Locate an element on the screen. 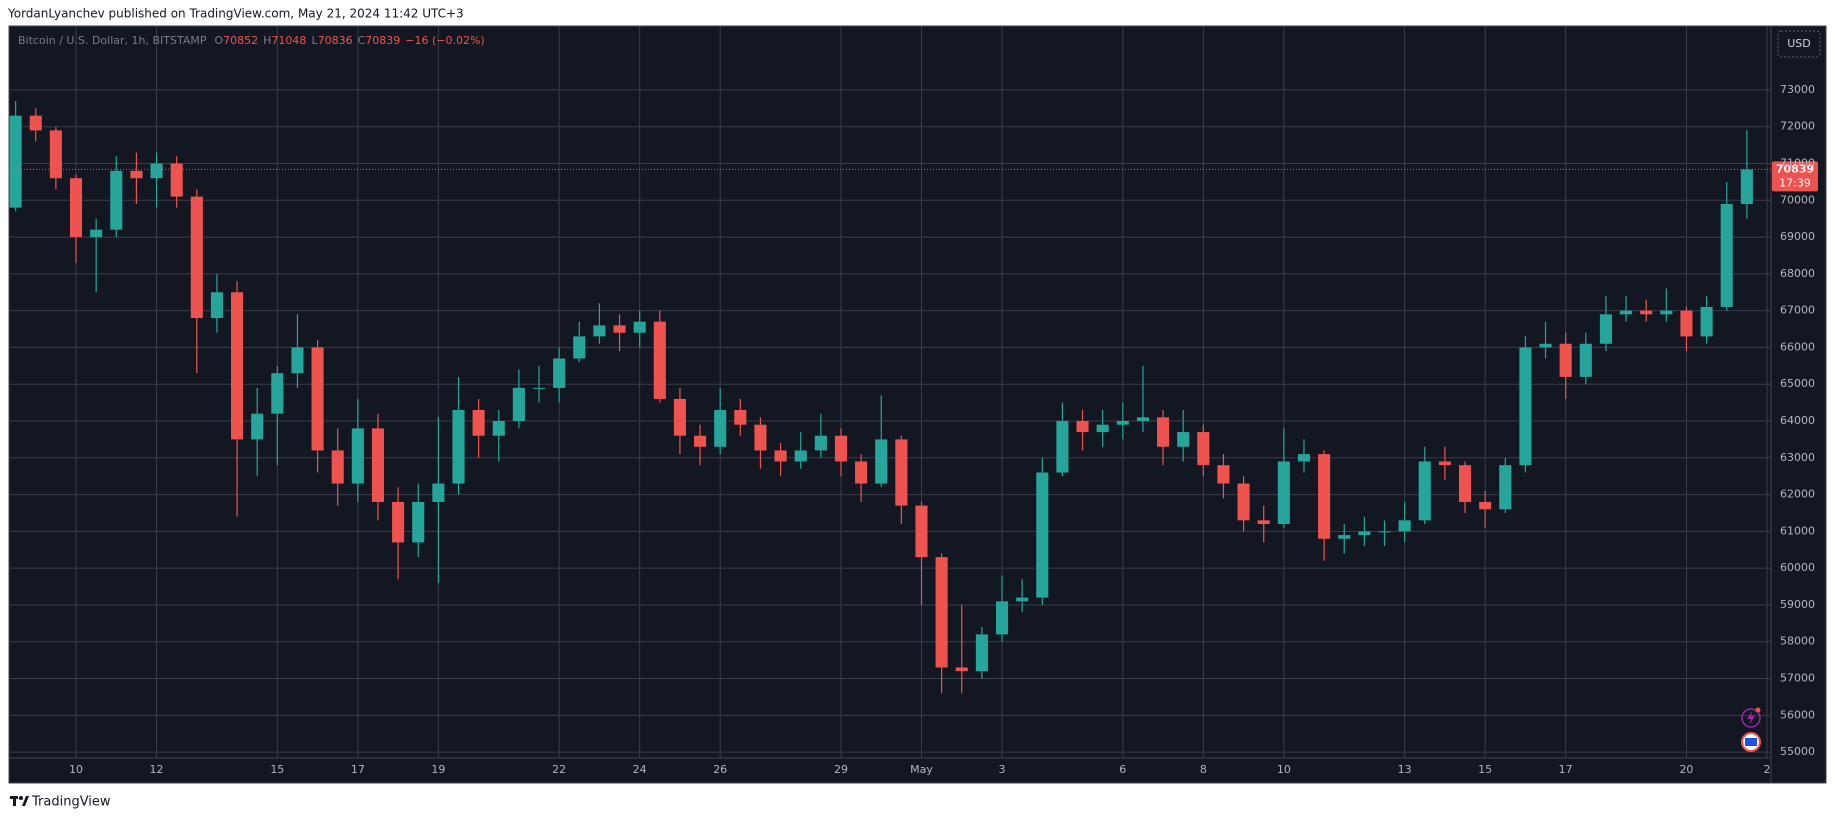 Image resolution: width=1835 pixels, height=819 pixels. x-tick-label: 13 is located at coordinates (1405, 769).